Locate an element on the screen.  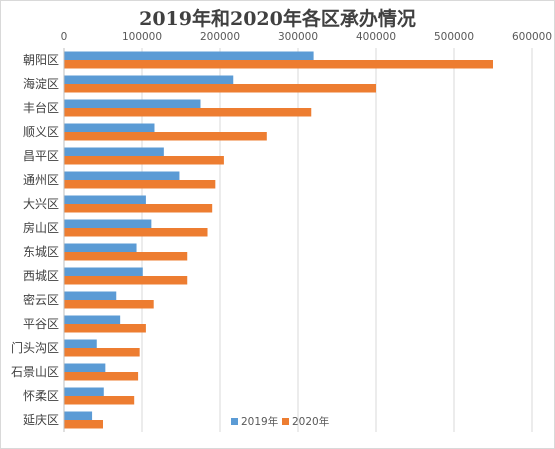
category-label: 石景山区 is located at coordinates (35, 372).